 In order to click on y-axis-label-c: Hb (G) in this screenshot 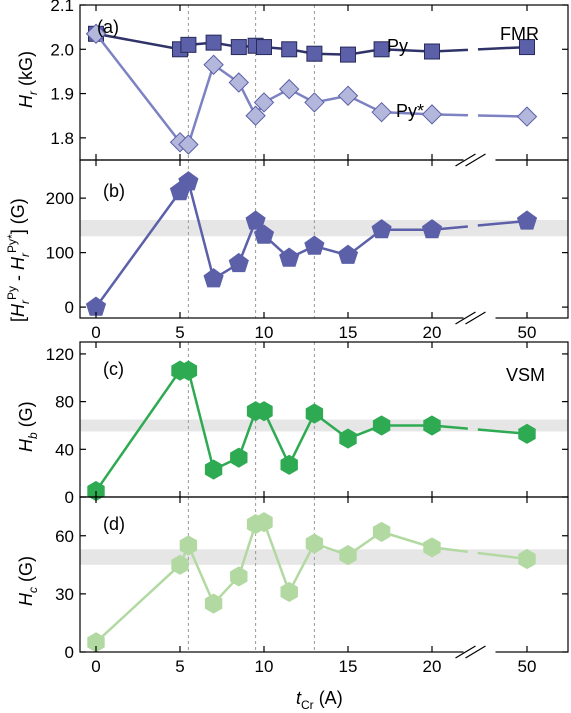, I will do `click(28, 426)`.